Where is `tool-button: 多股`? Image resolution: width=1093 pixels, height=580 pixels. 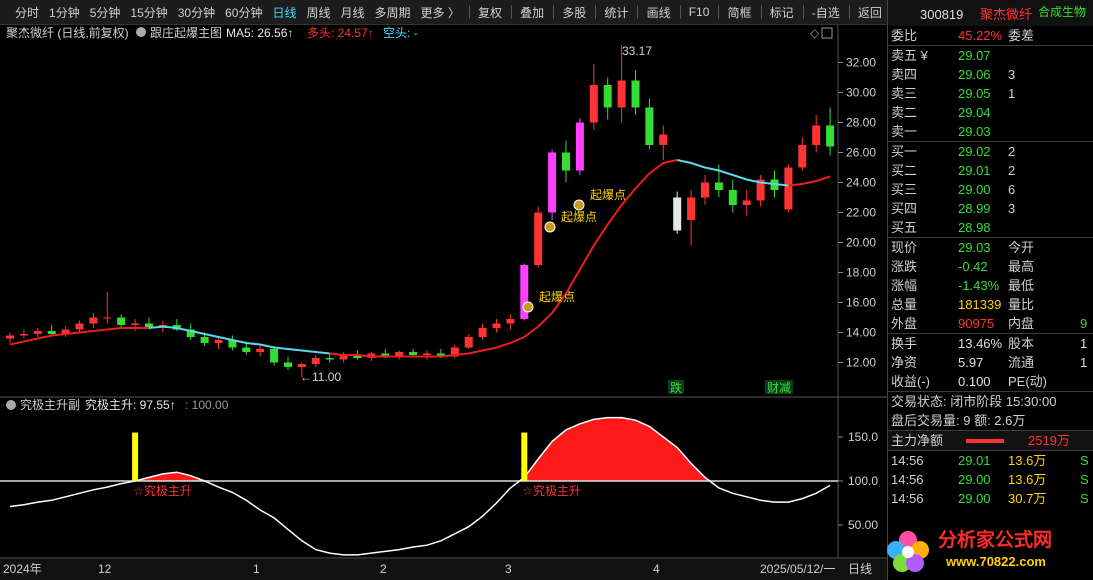
tool-button: 多股 is located at coordinates (574, 12).